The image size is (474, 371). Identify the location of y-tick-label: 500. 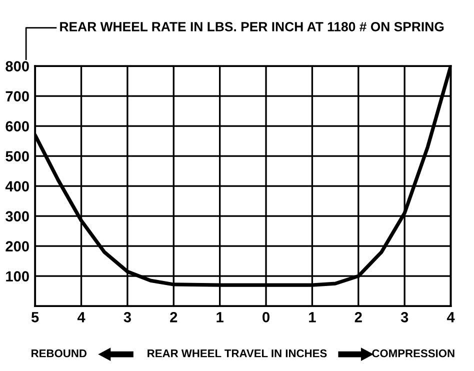
(17, 156).